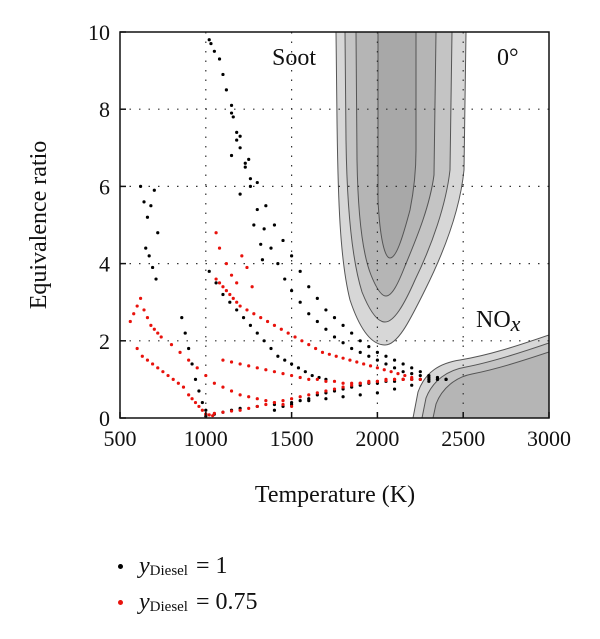 The image size is (600, 639). I want to click on nox-label-sub: x, so click(515, 323).